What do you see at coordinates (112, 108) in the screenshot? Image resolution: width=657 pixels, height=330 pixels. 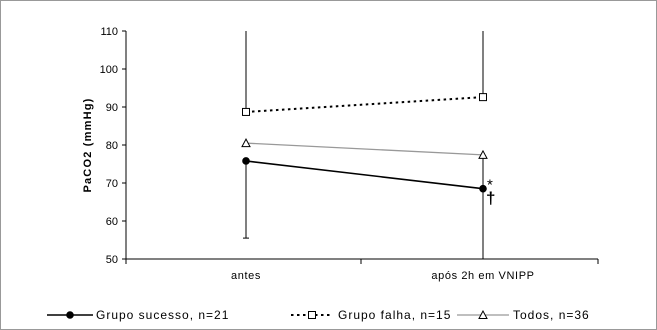 I see `y-tick-label: 90` at bounding box center [112, 108].